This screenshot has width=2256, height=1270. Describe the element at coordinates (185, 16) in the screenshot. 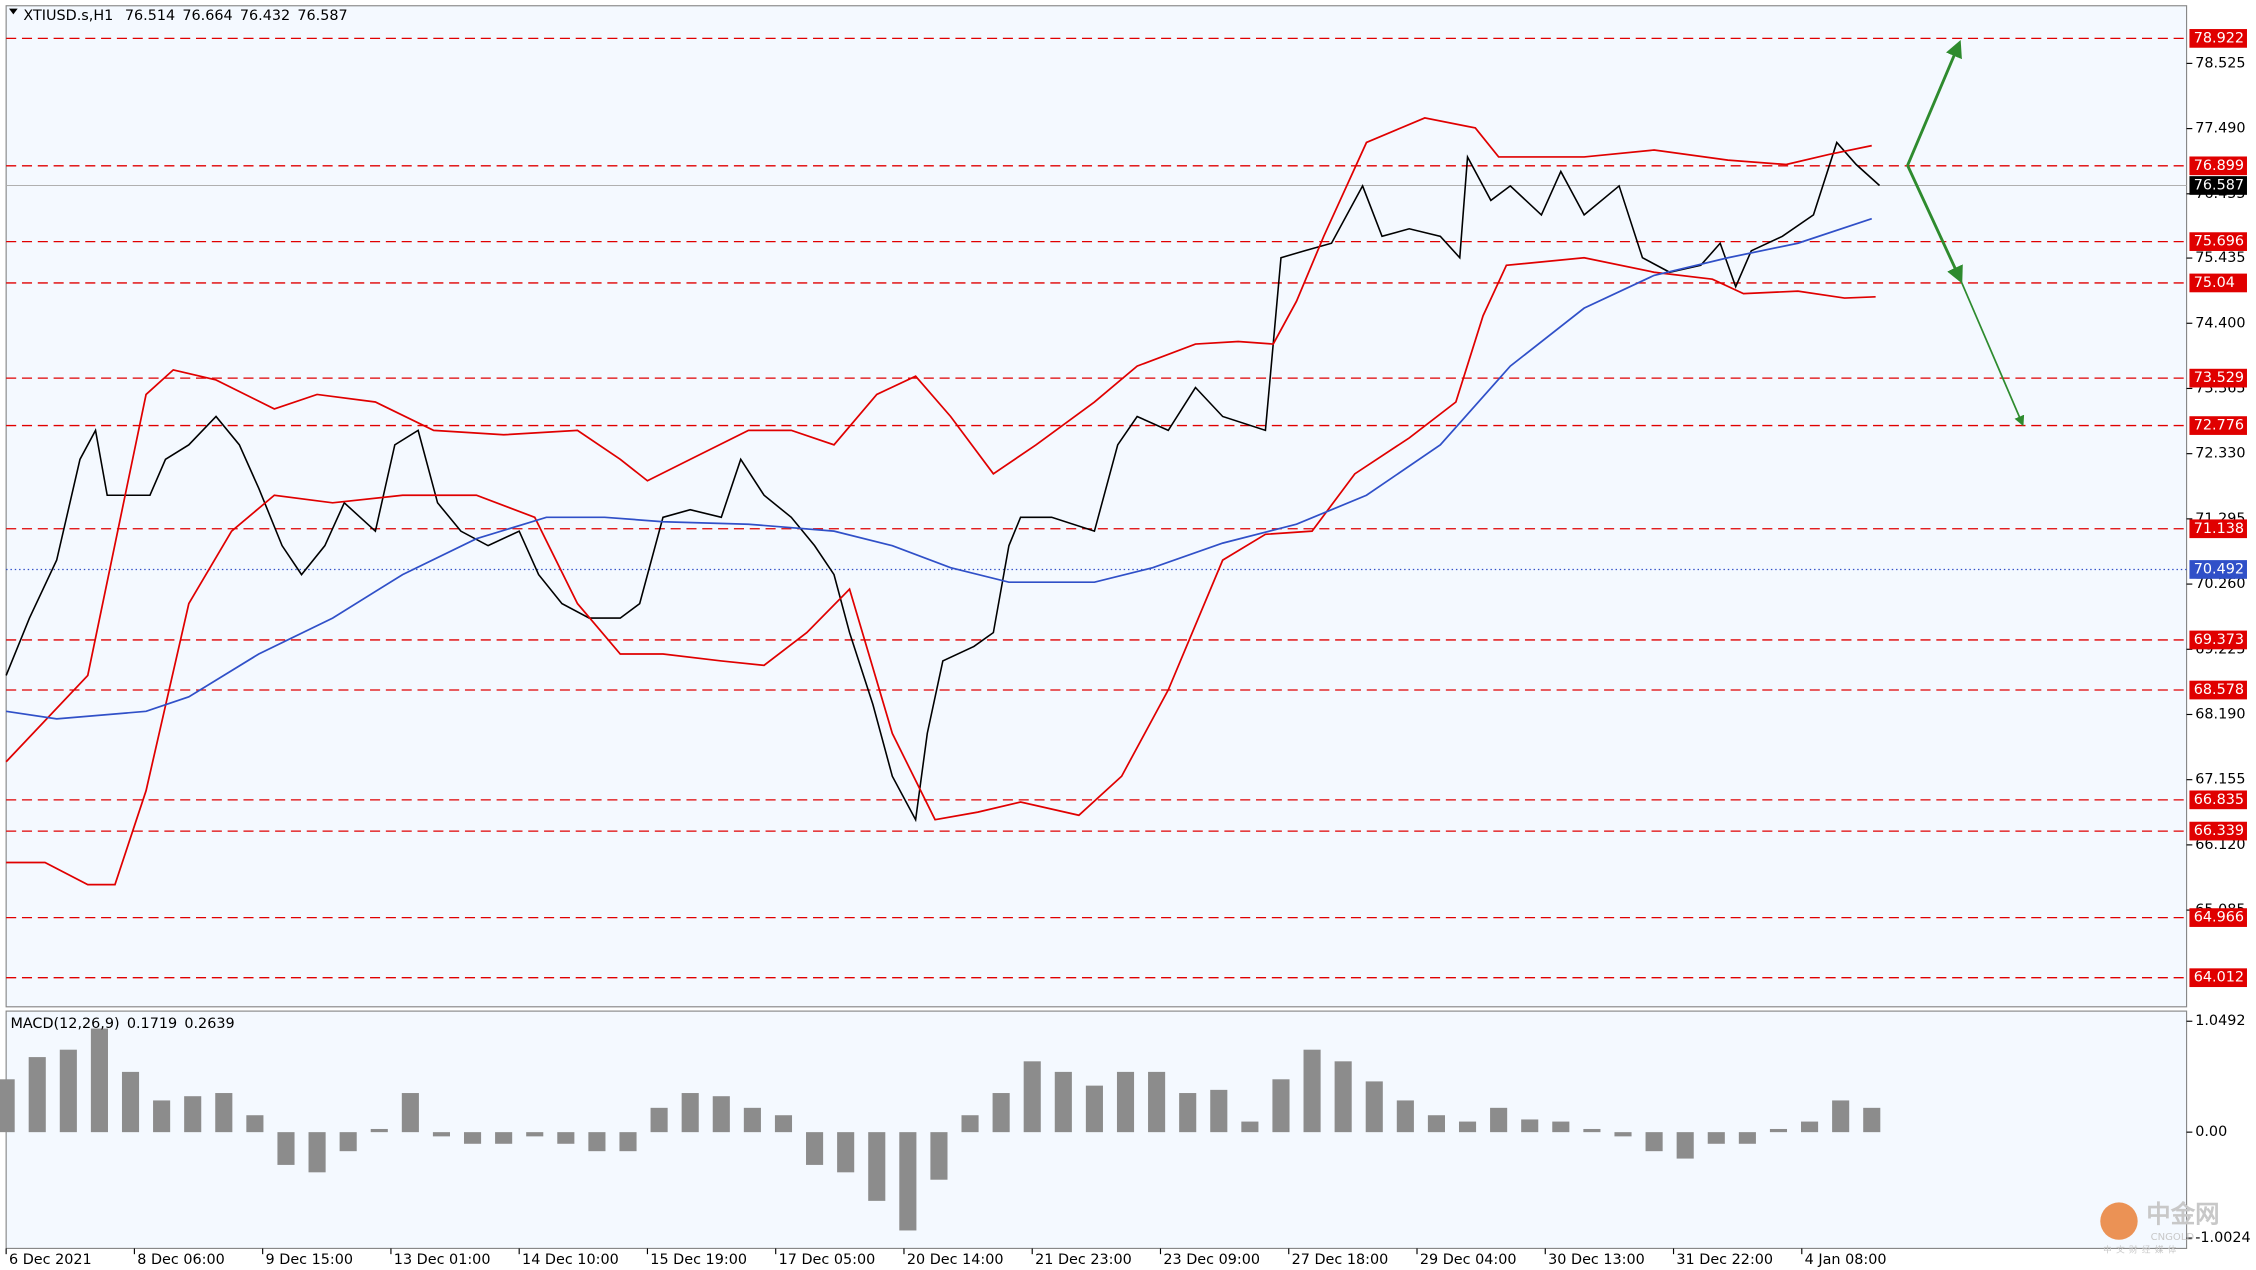

I see `price-header: XTIUSD.s,H1 76.514 76.664 76.432 76.587` at that location.